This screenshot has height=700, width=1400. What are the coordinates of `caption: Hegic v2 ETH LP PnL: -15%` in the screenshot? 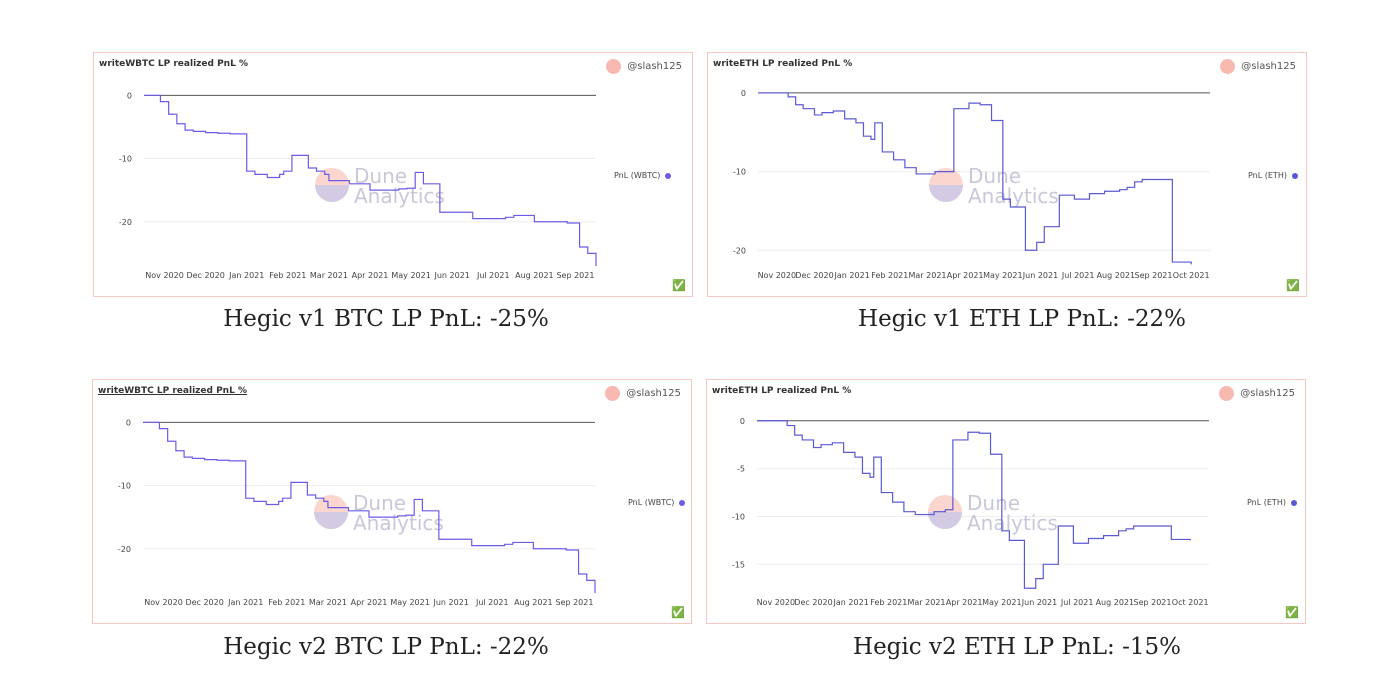 It's located at (1017, 647).